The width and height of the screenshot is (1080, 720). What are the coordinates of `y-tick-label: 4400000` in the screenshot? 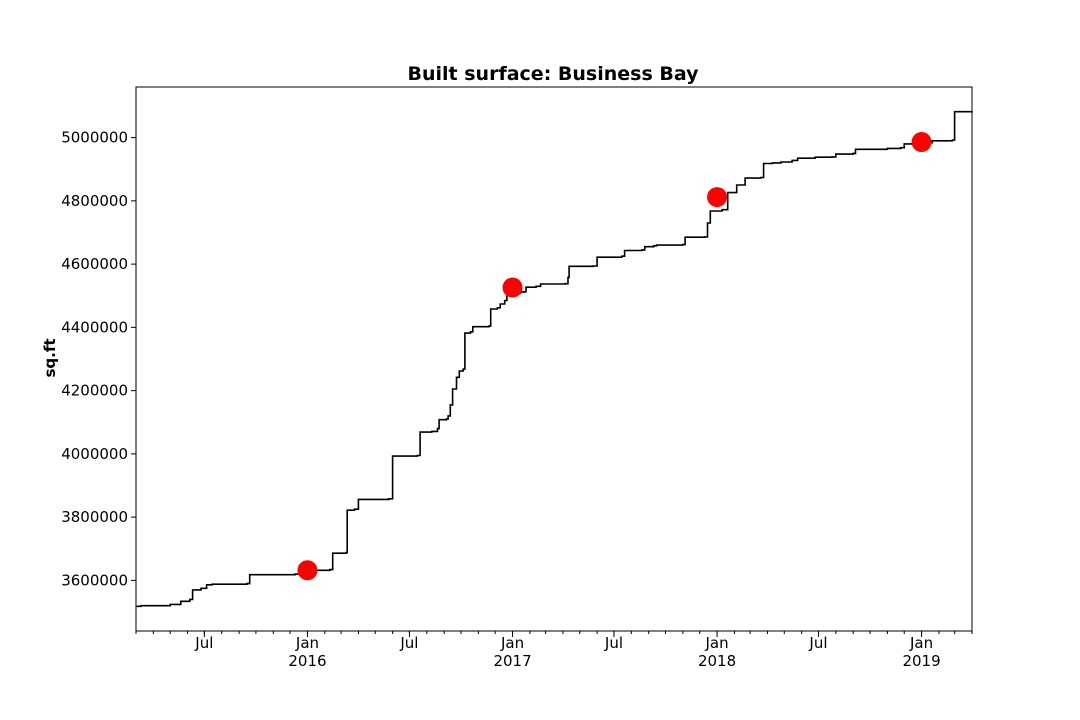 It's located at (94, 327).